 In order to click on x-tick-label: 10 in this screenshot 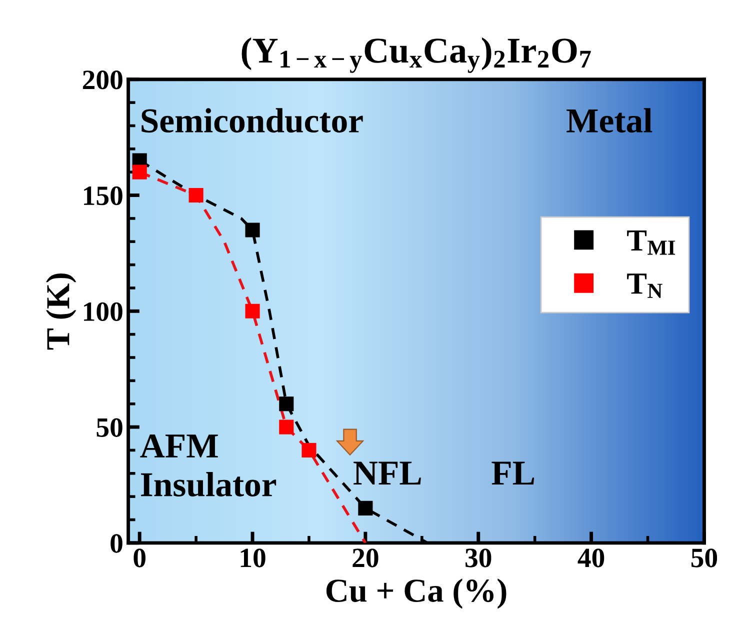, I will do `click(253, 558)`.